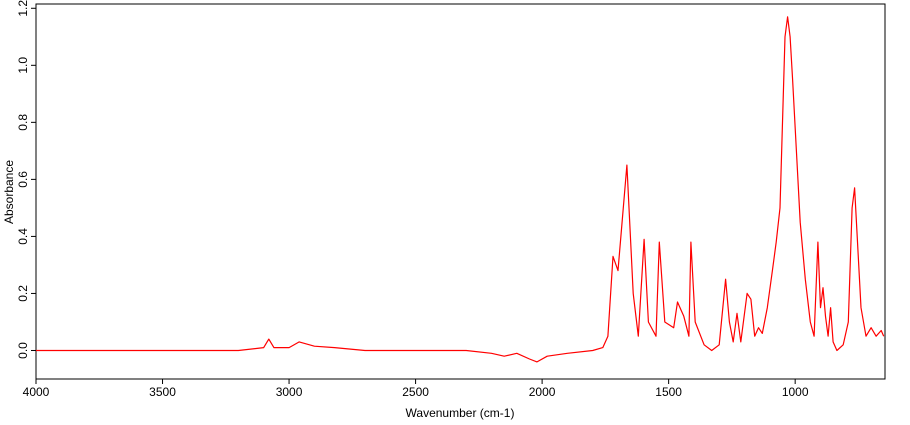 The height and width of the screenshot is (425, 910). Describe the element at coordinates (162, 392) in the screenshot. I see `x-tick-label: 3500` at that location.